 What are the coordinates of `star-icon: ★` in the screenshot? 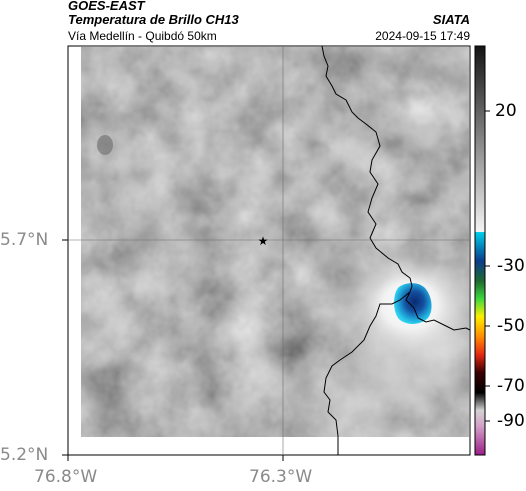 It's located at (263, 241).